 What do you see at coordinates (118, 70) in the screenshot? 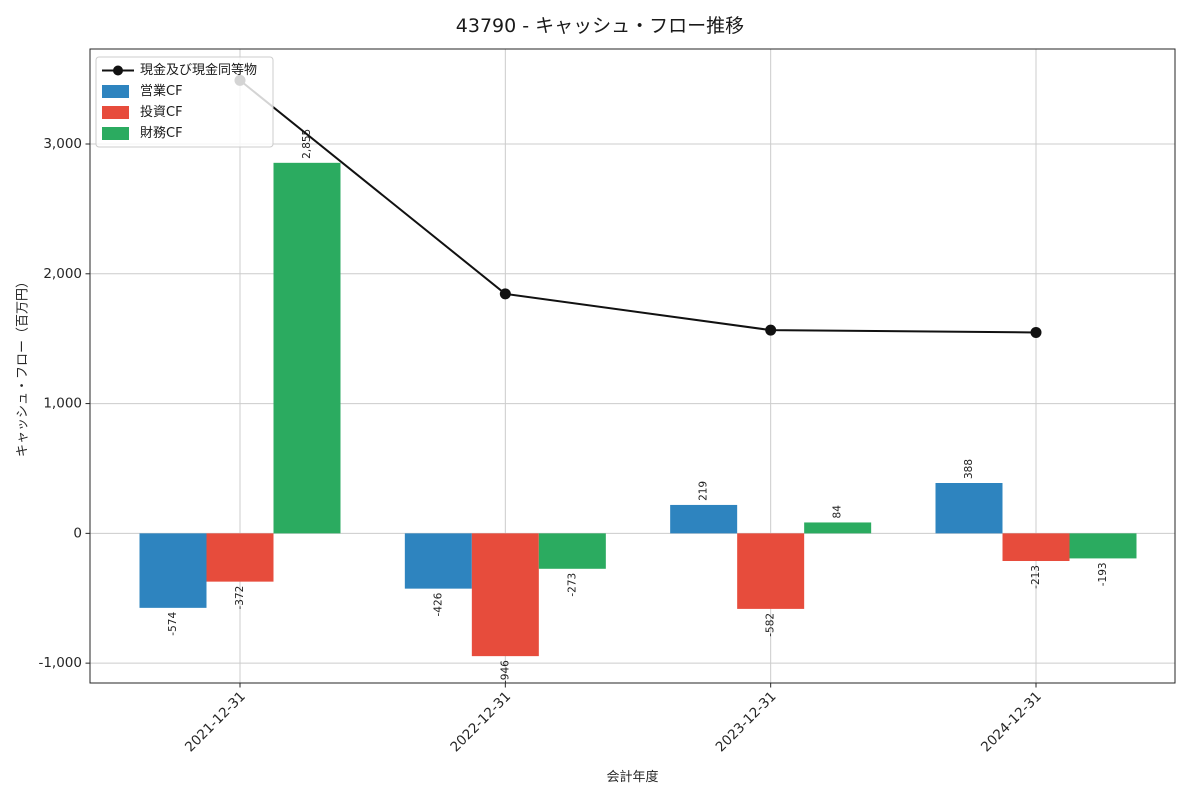
I see `legend-marker` at bounding box center [118, 70].